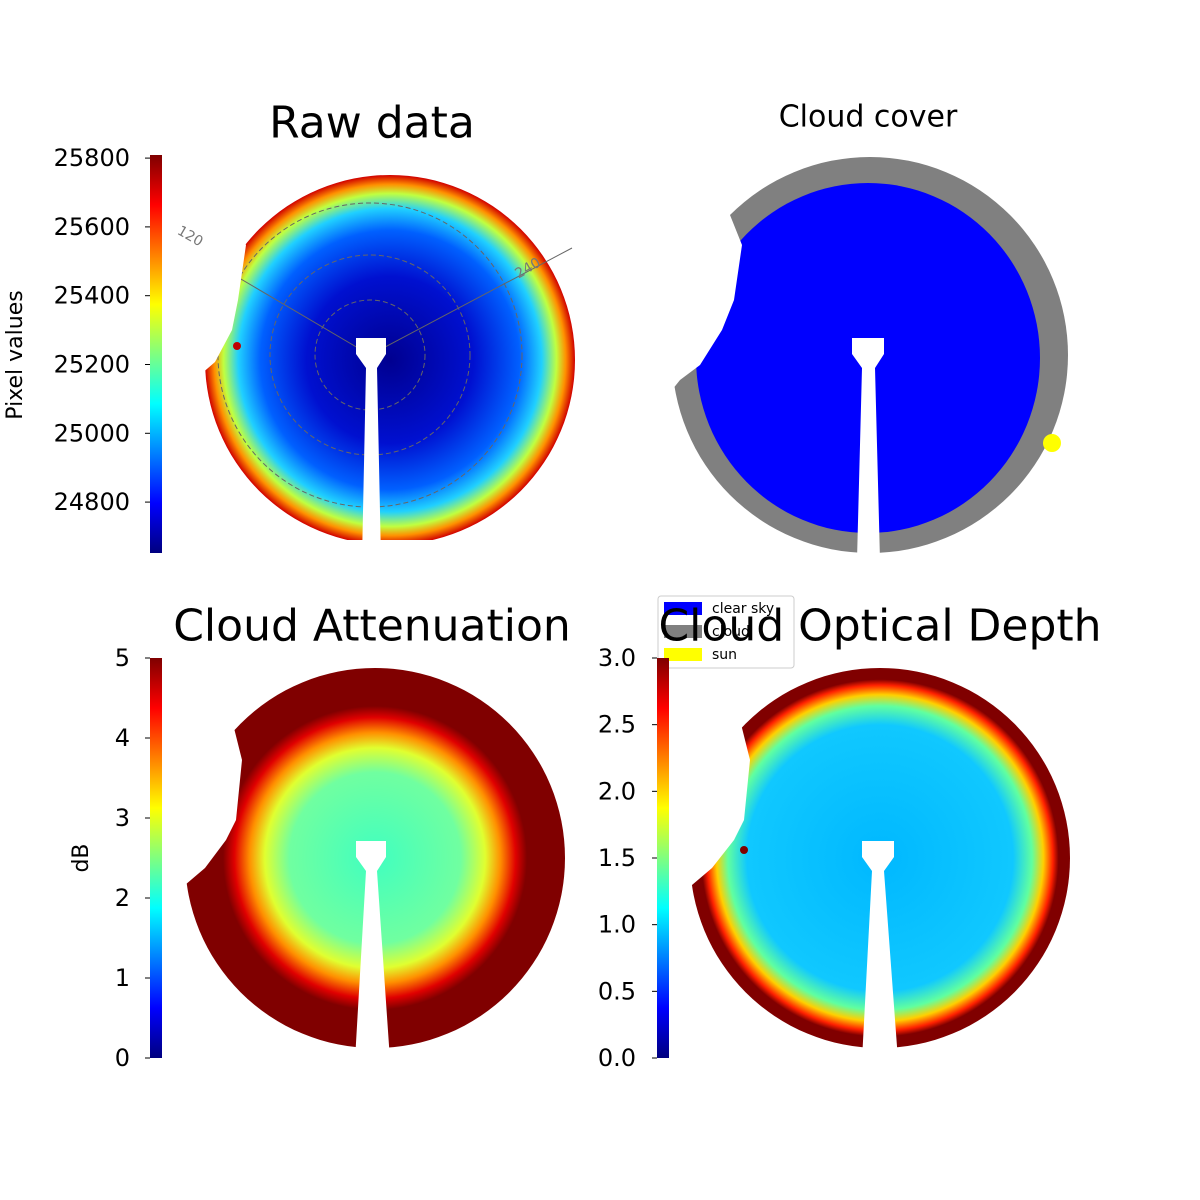 Image resolution: width=1200 pixels, height=1200 pixels. Describe the element at coordinates (92, 296) in the screenshot. I see `colorbar-tick-label: 25400` at that location.